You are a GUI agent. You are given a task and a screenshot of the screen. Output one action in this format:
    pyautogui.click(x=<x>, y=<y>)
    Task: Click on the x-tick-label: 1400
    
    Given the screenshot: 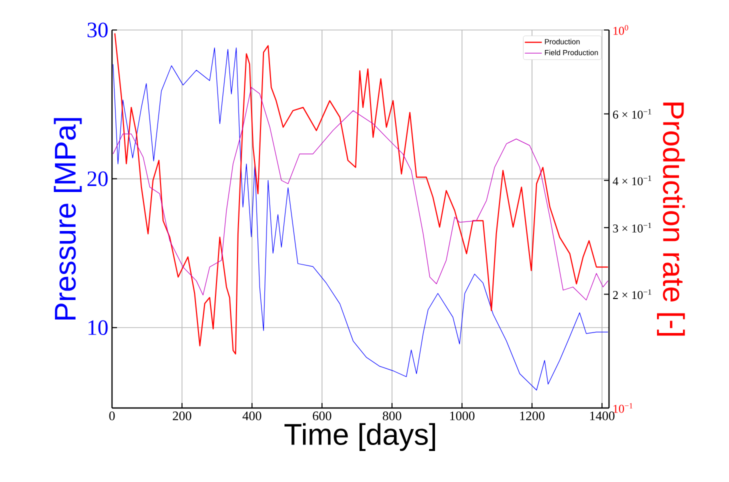 What is the action you would take?
    pyautogui.click(x=602, y=416)
    